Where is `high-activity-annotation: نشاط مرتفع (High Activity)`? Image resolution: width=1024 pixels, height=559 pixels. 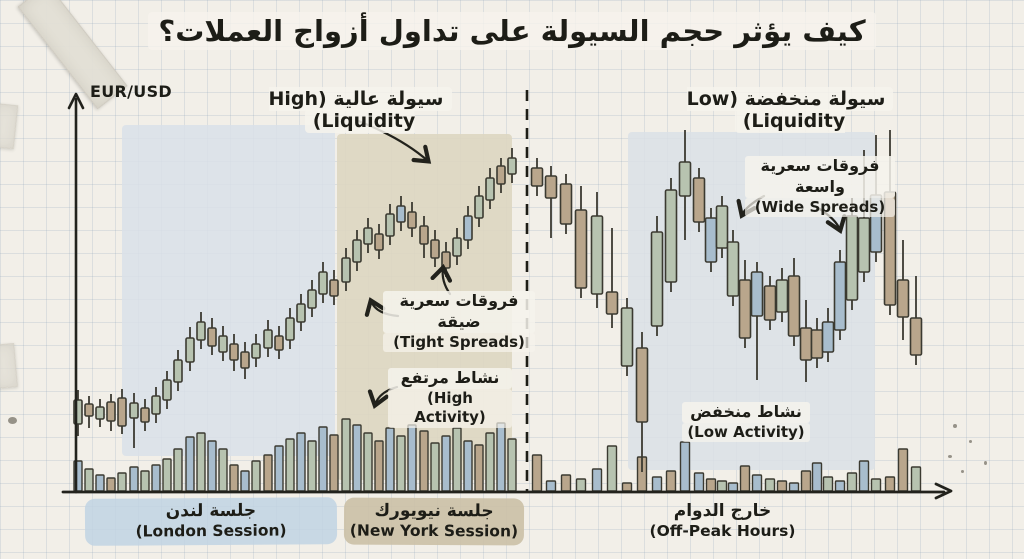
high-activity-annotation: نشاط مرتفع (High Activity) is located at coordinates (450, 398).